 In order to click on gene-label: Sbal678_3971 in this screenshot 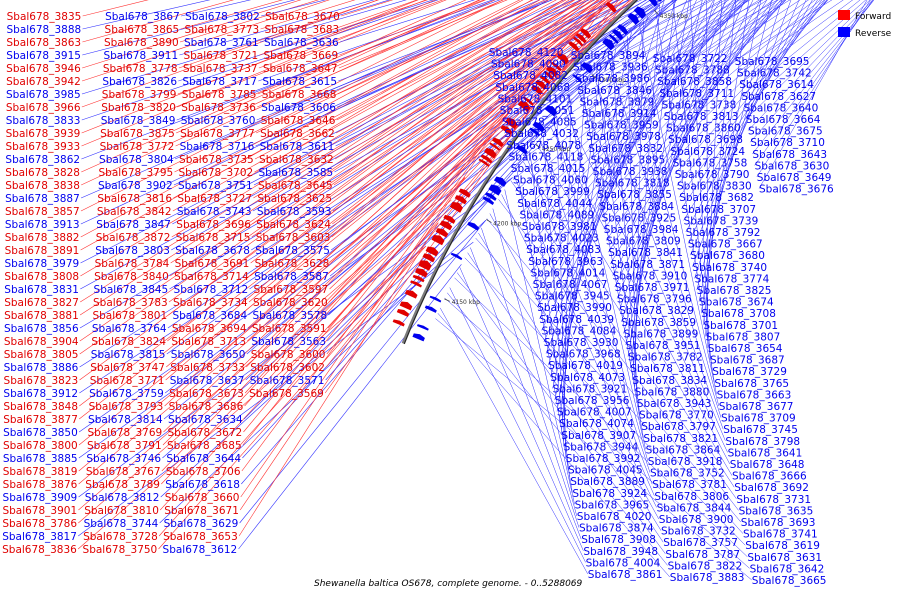, I will do `click(652, 288)`.